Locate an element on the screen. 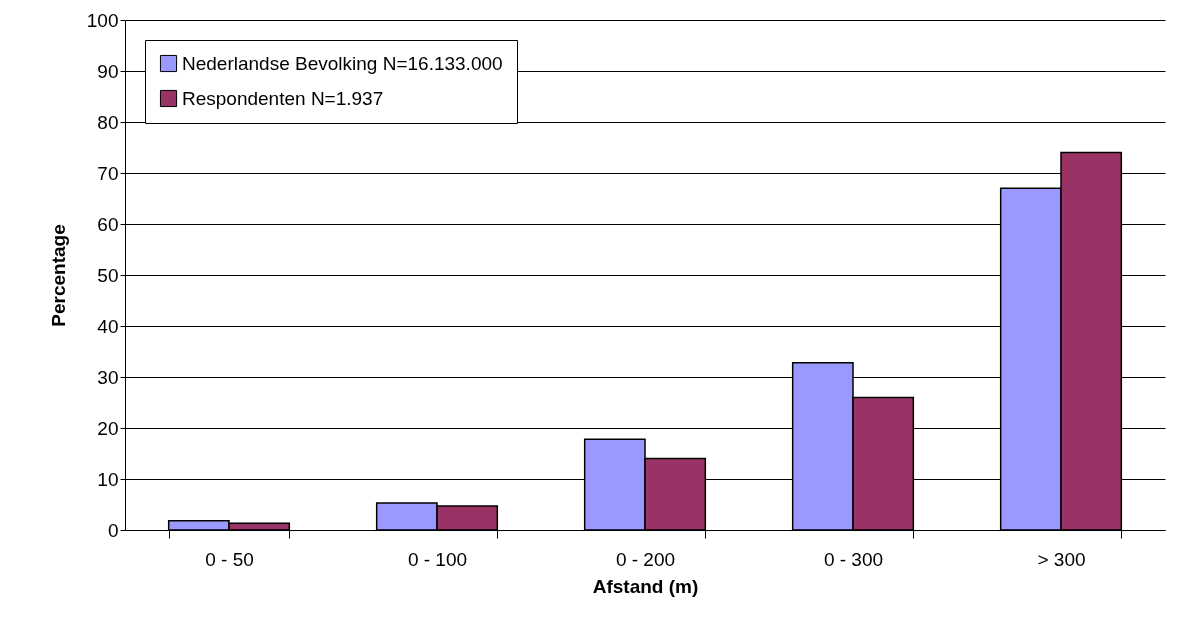 The height and width of the screenshot is (627, 1178). y-tick-label: 70 is located at coordinates (108, 173).